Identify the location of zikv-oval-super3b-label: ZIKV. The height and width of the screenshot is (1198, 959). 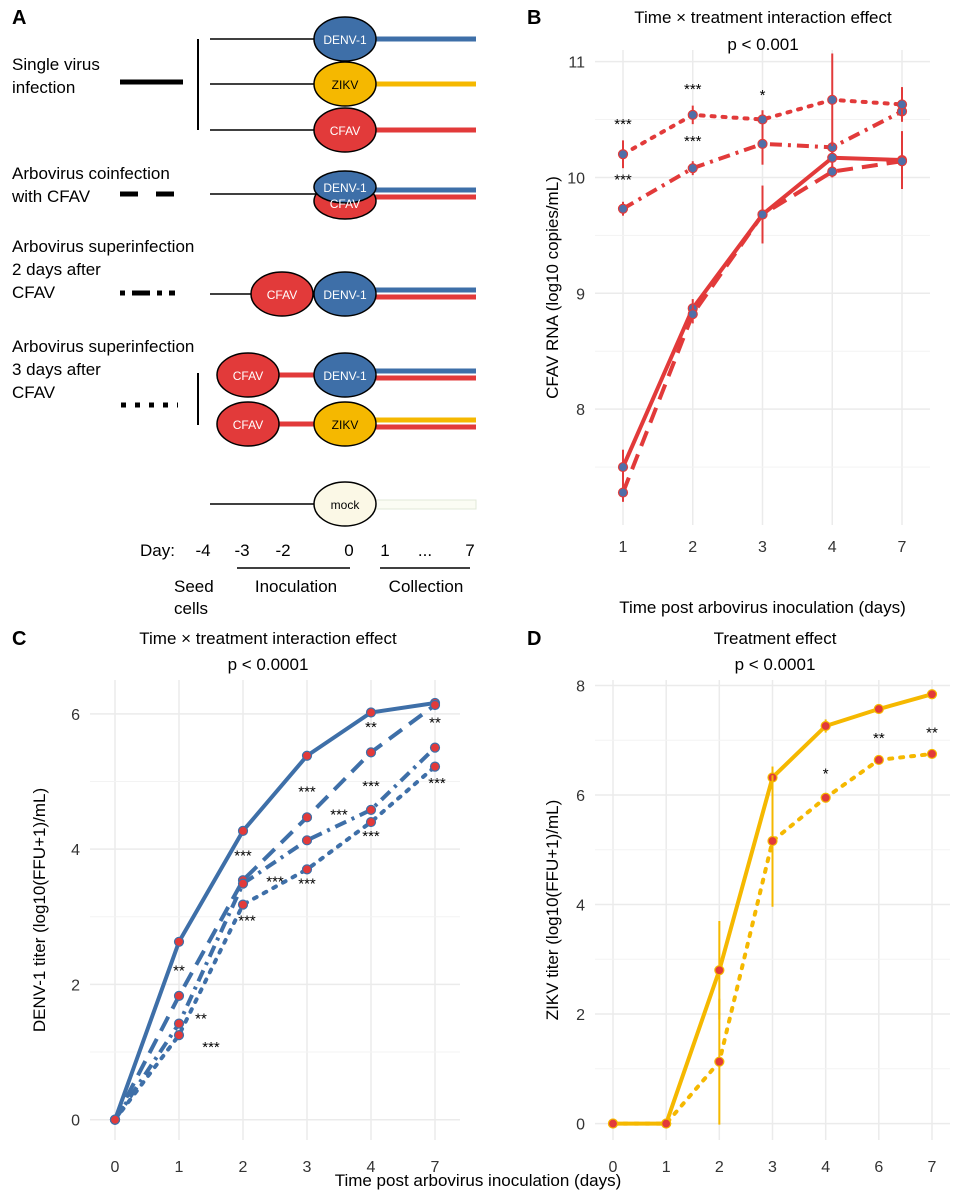
(345, 425).